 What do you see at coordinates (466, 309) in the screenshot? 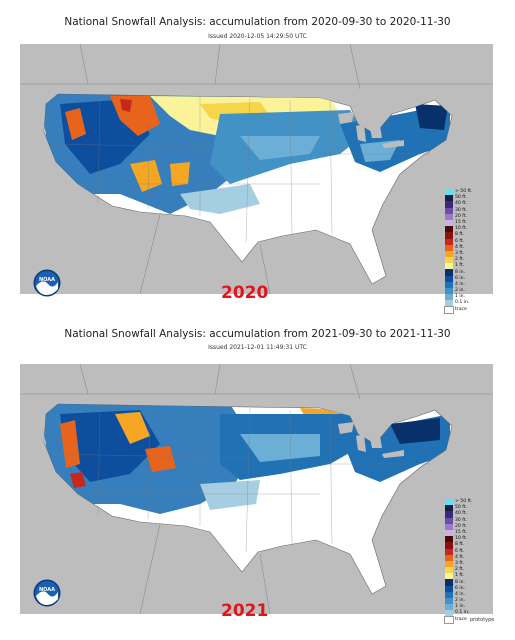
I see `legend-entry: trace` at bounding box center [466, 309].